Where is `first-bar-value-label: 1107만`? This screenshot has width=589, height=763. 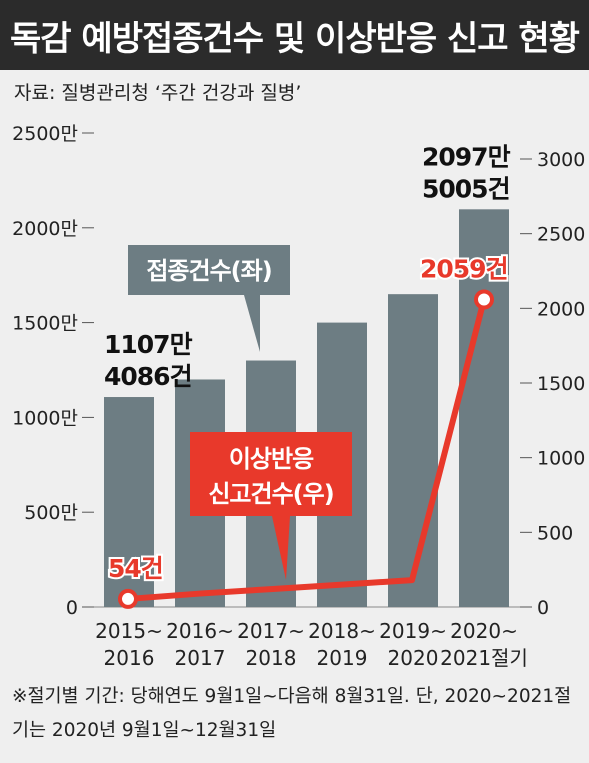 first-bar-value-label: 1107만 is located at coordinates (148, 344).